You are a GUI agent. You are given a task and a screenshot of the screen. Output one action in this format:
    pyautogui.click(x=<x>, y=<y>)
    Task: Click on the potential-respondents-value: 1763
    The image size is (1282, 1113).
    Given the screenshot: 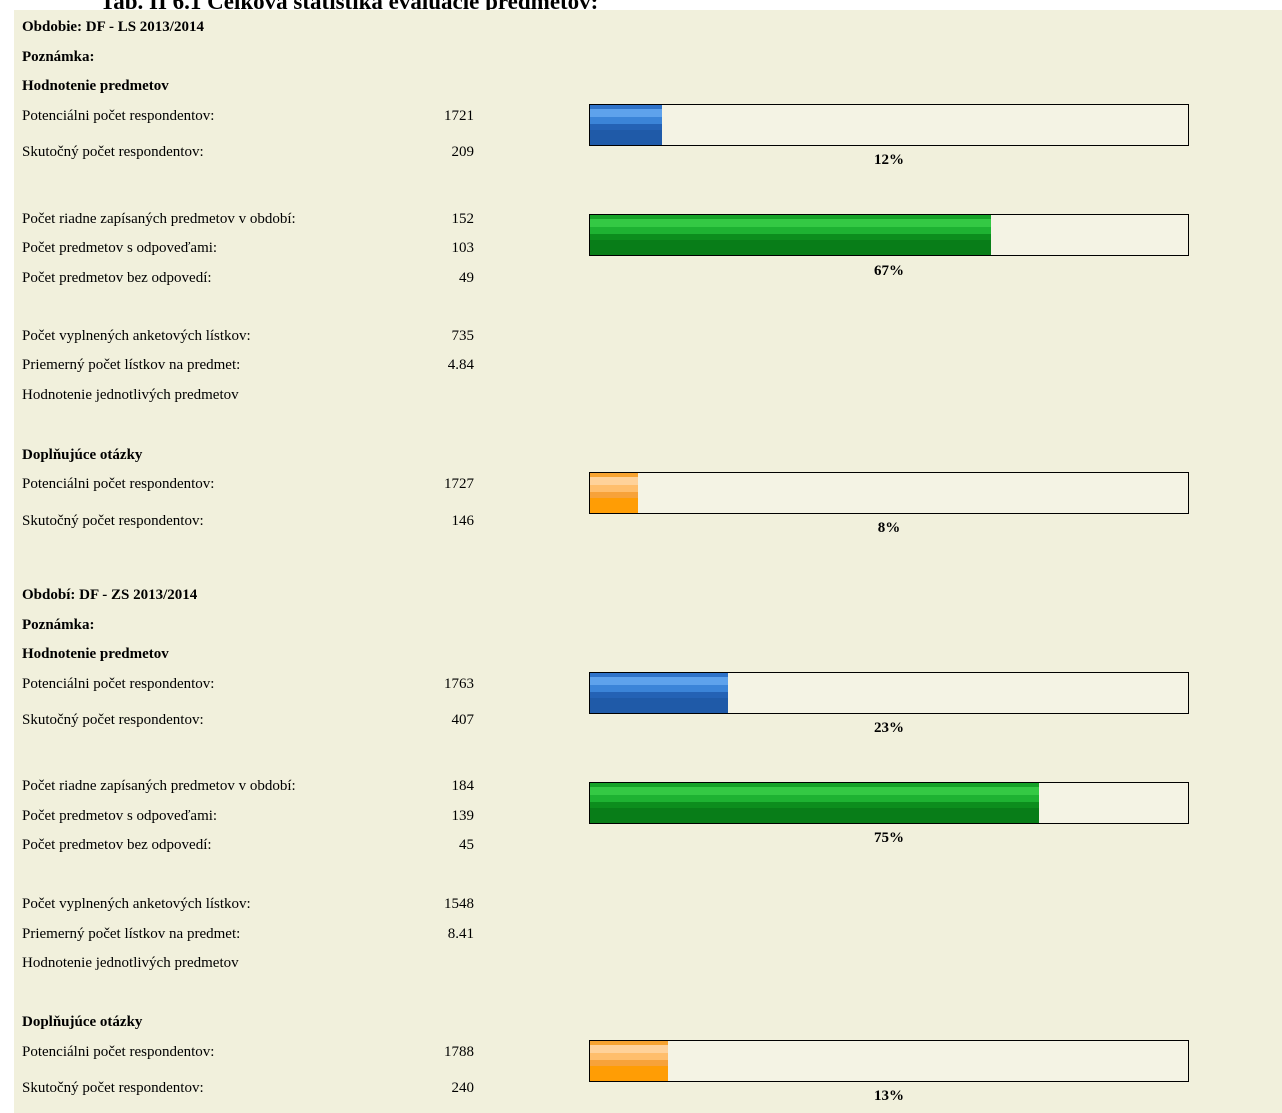 What is the action you would take?
    pyautogui.click(x=459, y=684)
    